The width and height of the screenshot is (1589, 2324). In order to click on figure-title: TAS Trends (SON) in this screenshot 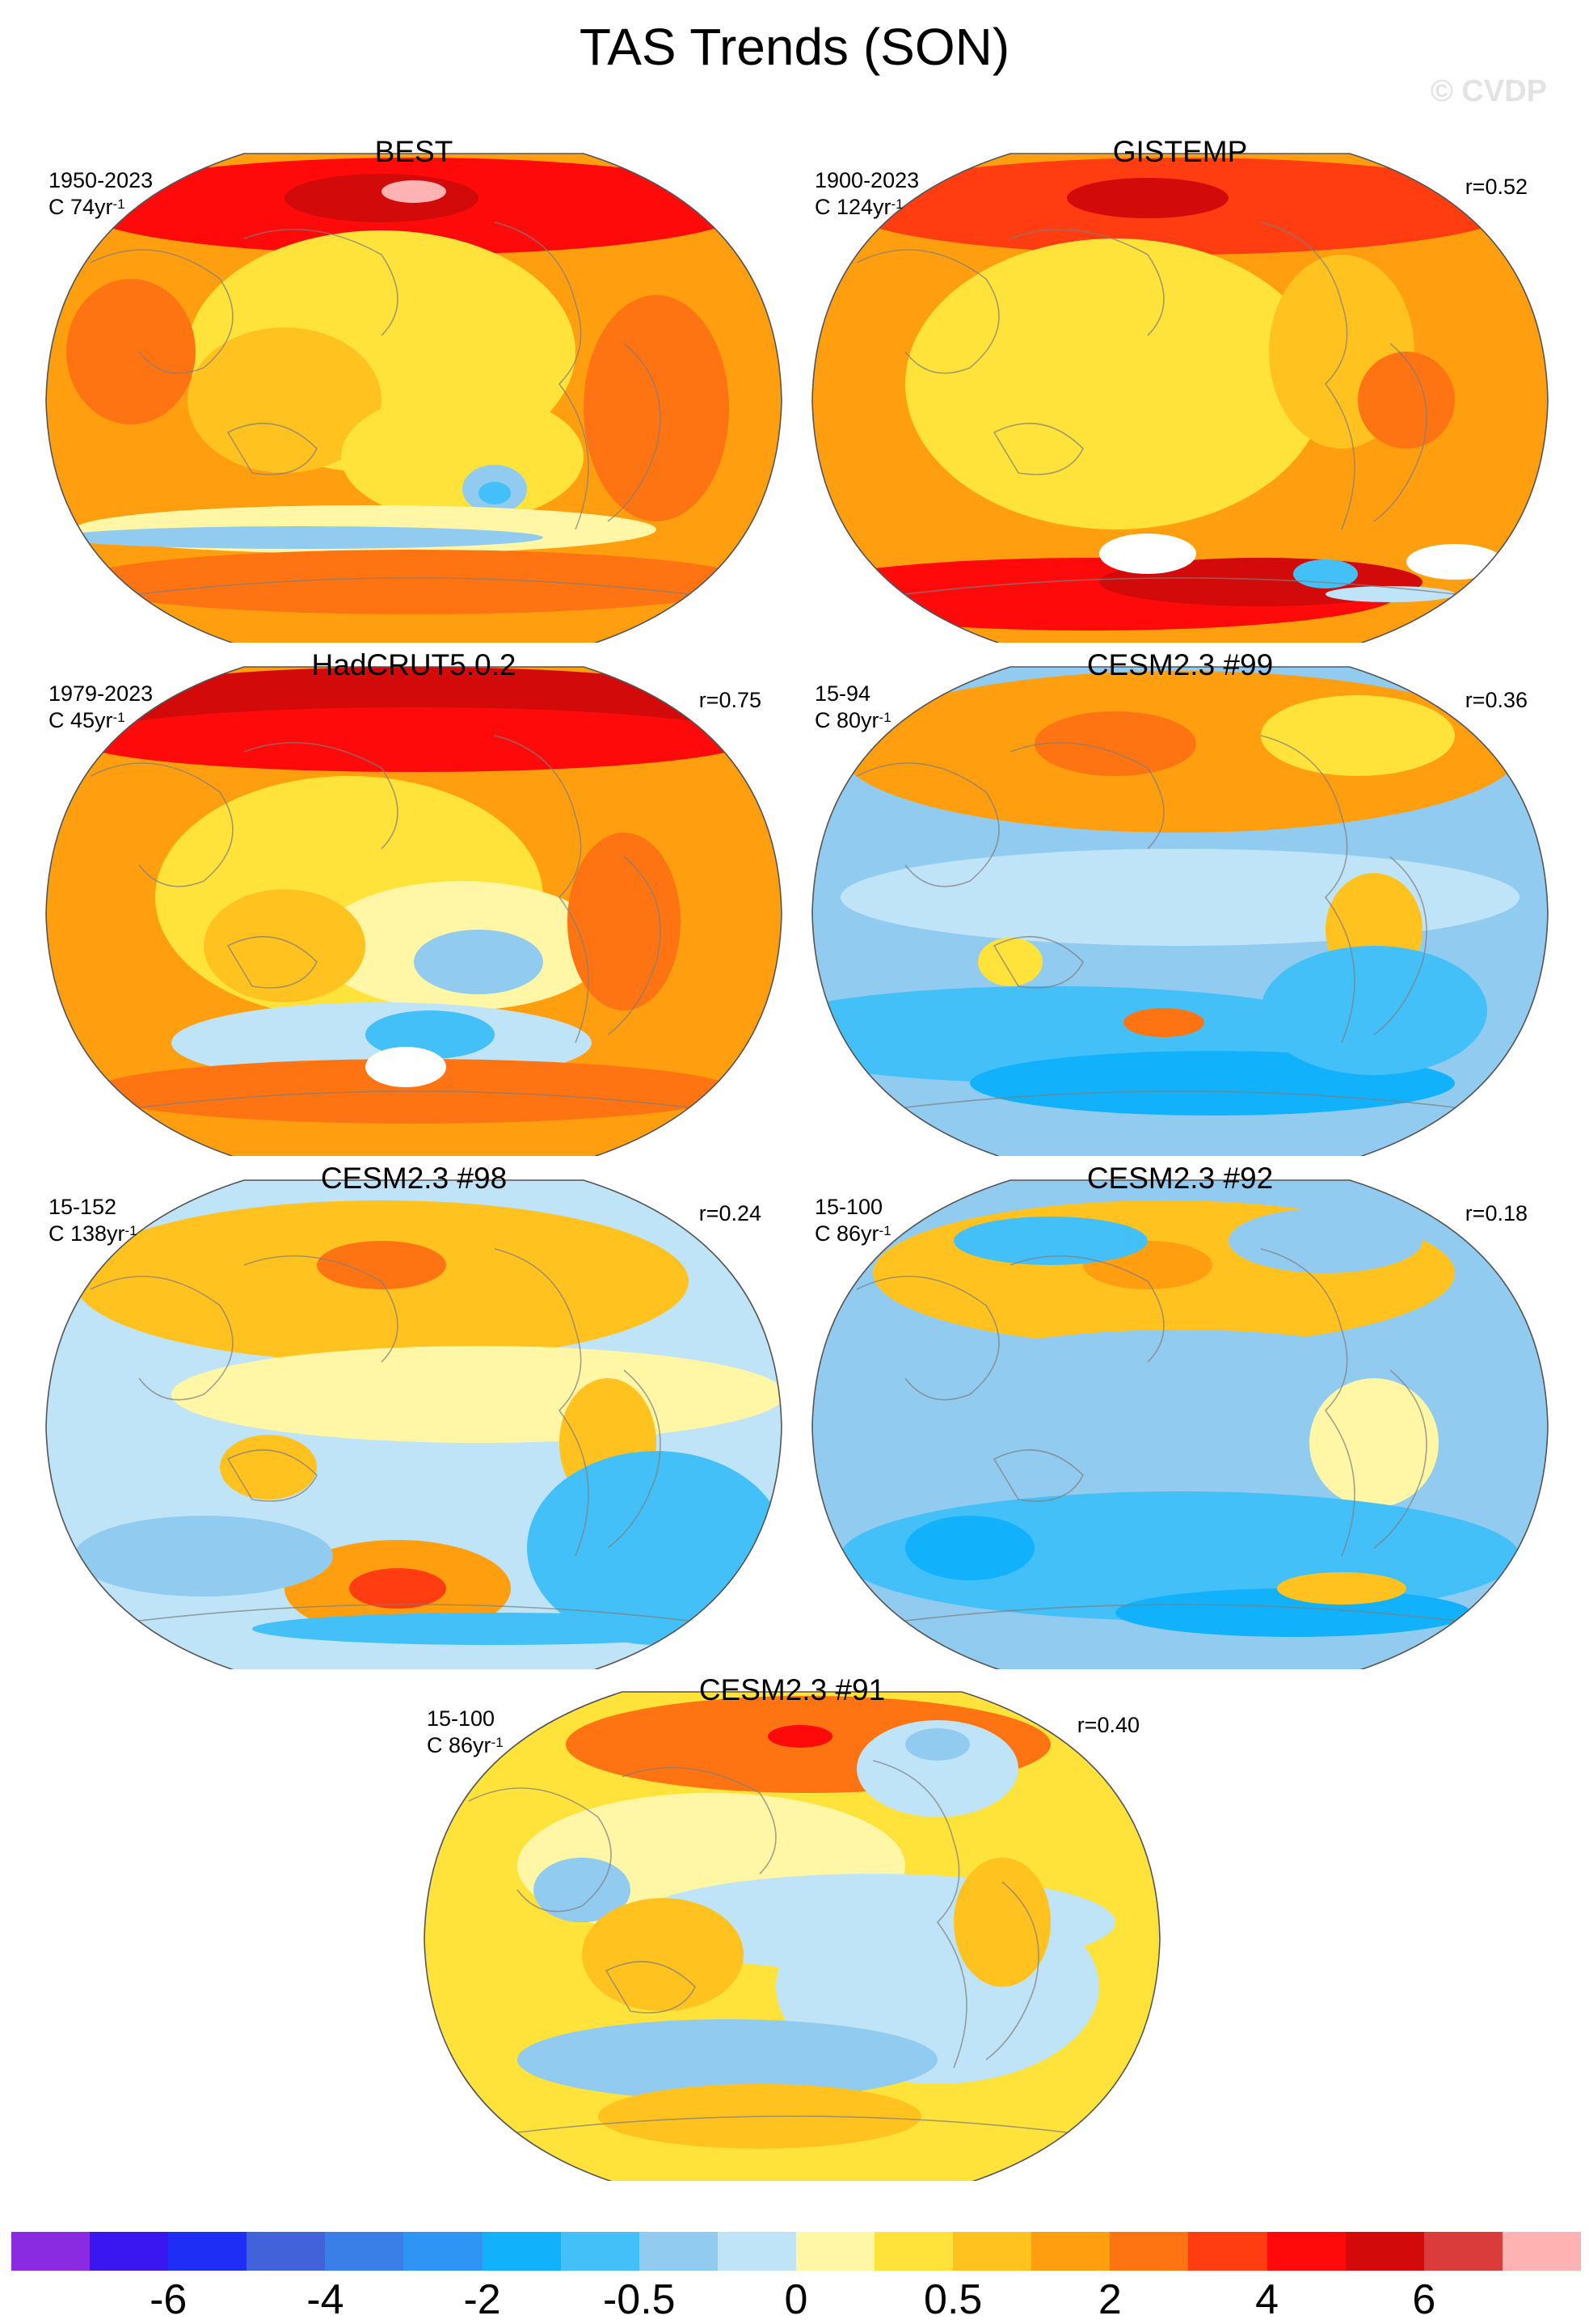, I will do `click(794, 47)`.